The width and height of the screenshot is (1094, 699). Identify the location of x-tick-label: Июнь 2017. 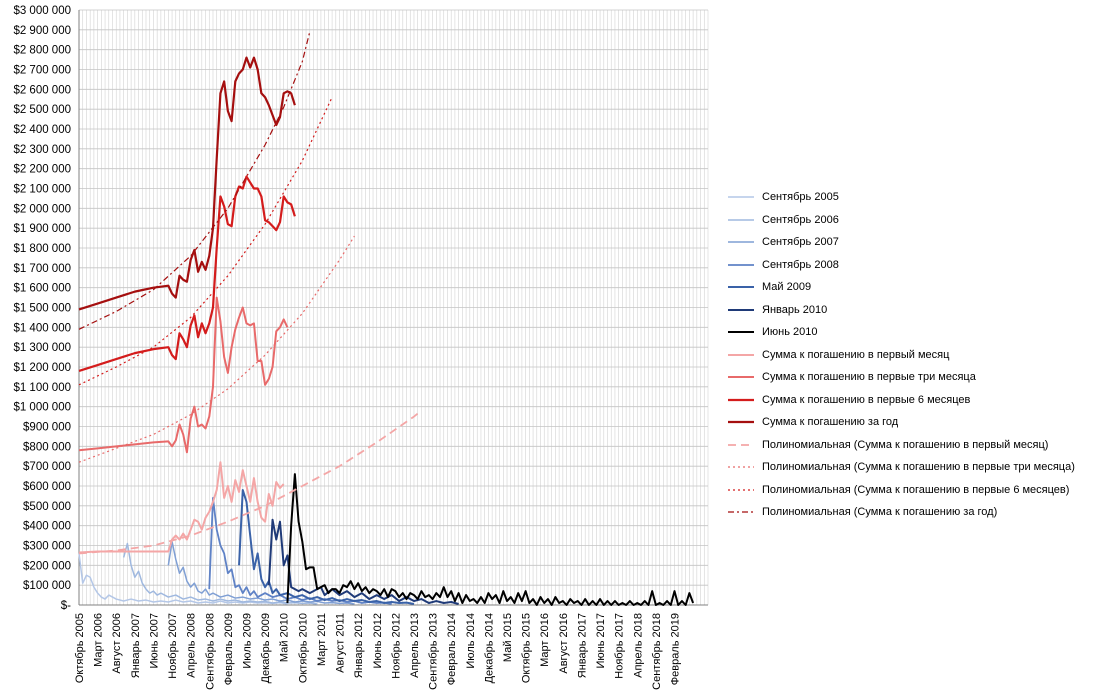
(601, 641).